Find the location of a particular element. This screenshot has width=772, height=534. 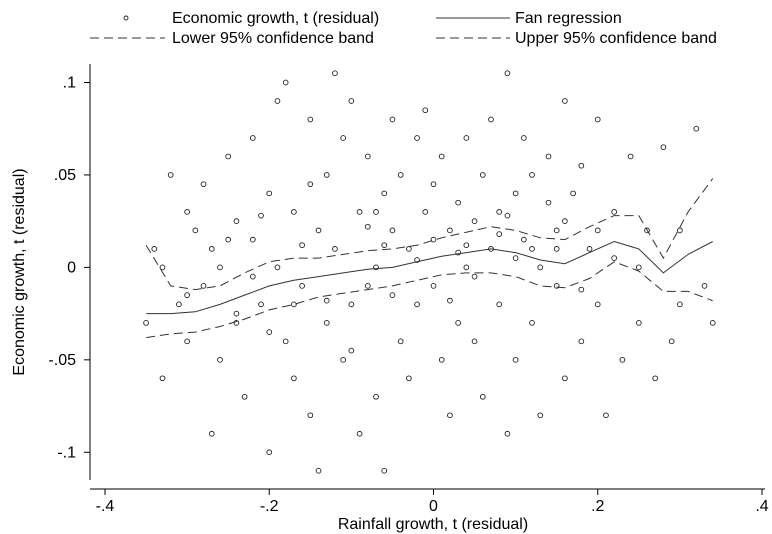

x-tick-label: .2 is located at coordinates (597, 506).